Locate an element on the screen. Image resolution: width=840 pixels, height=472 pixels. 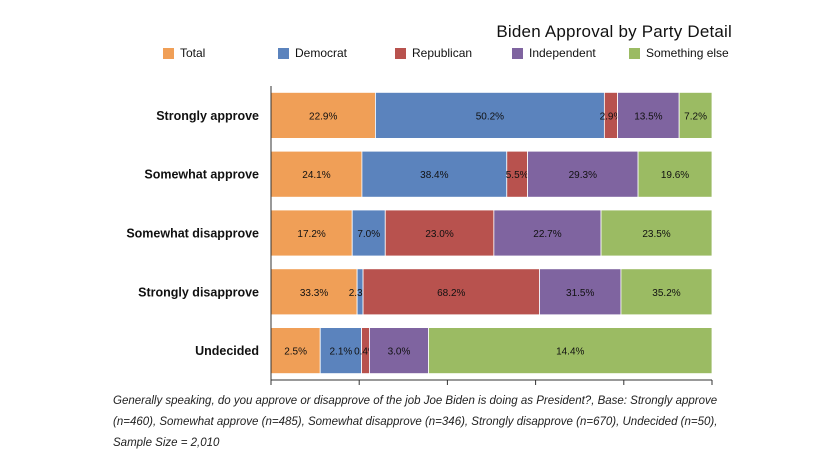
bar-somewhat-disapprove-total is located at coordinates (311, 233).